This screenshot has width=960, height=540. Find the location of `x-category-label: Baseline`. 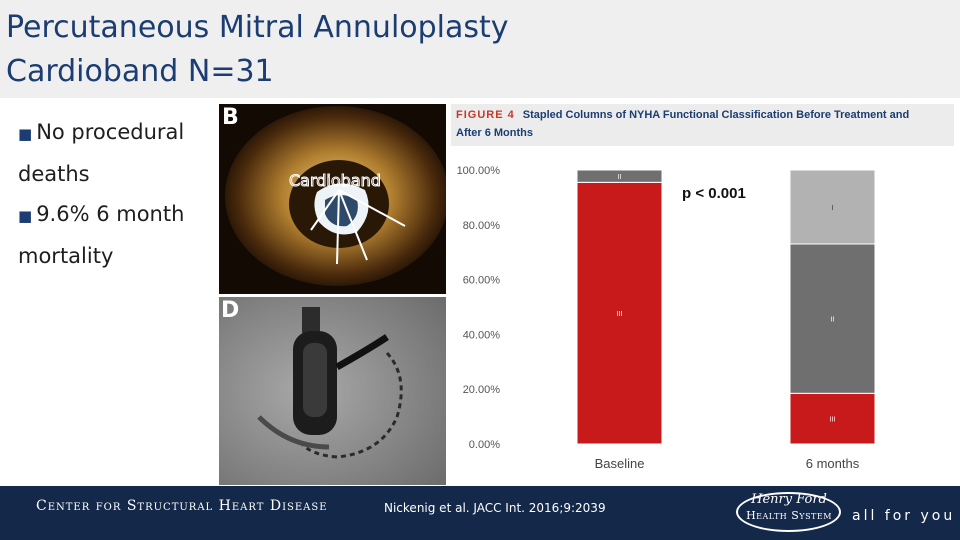

x-category-label: Baseline is located at coordinates (620, 463).